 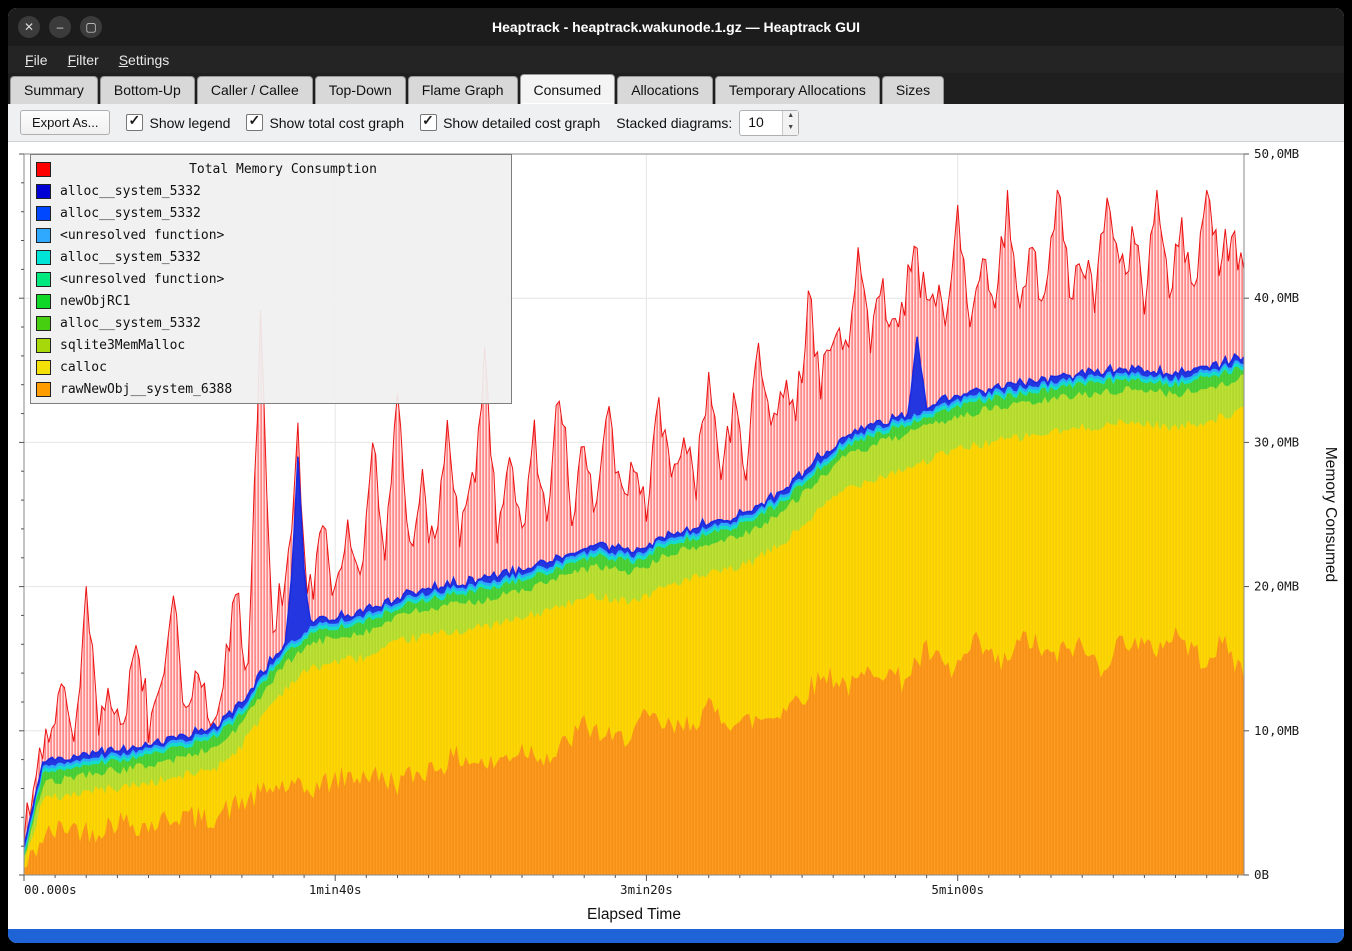 What do you see at coordinates (29, 27) in the screenshot?
I see `close-button: ✕` at bounding box center [29, 27].